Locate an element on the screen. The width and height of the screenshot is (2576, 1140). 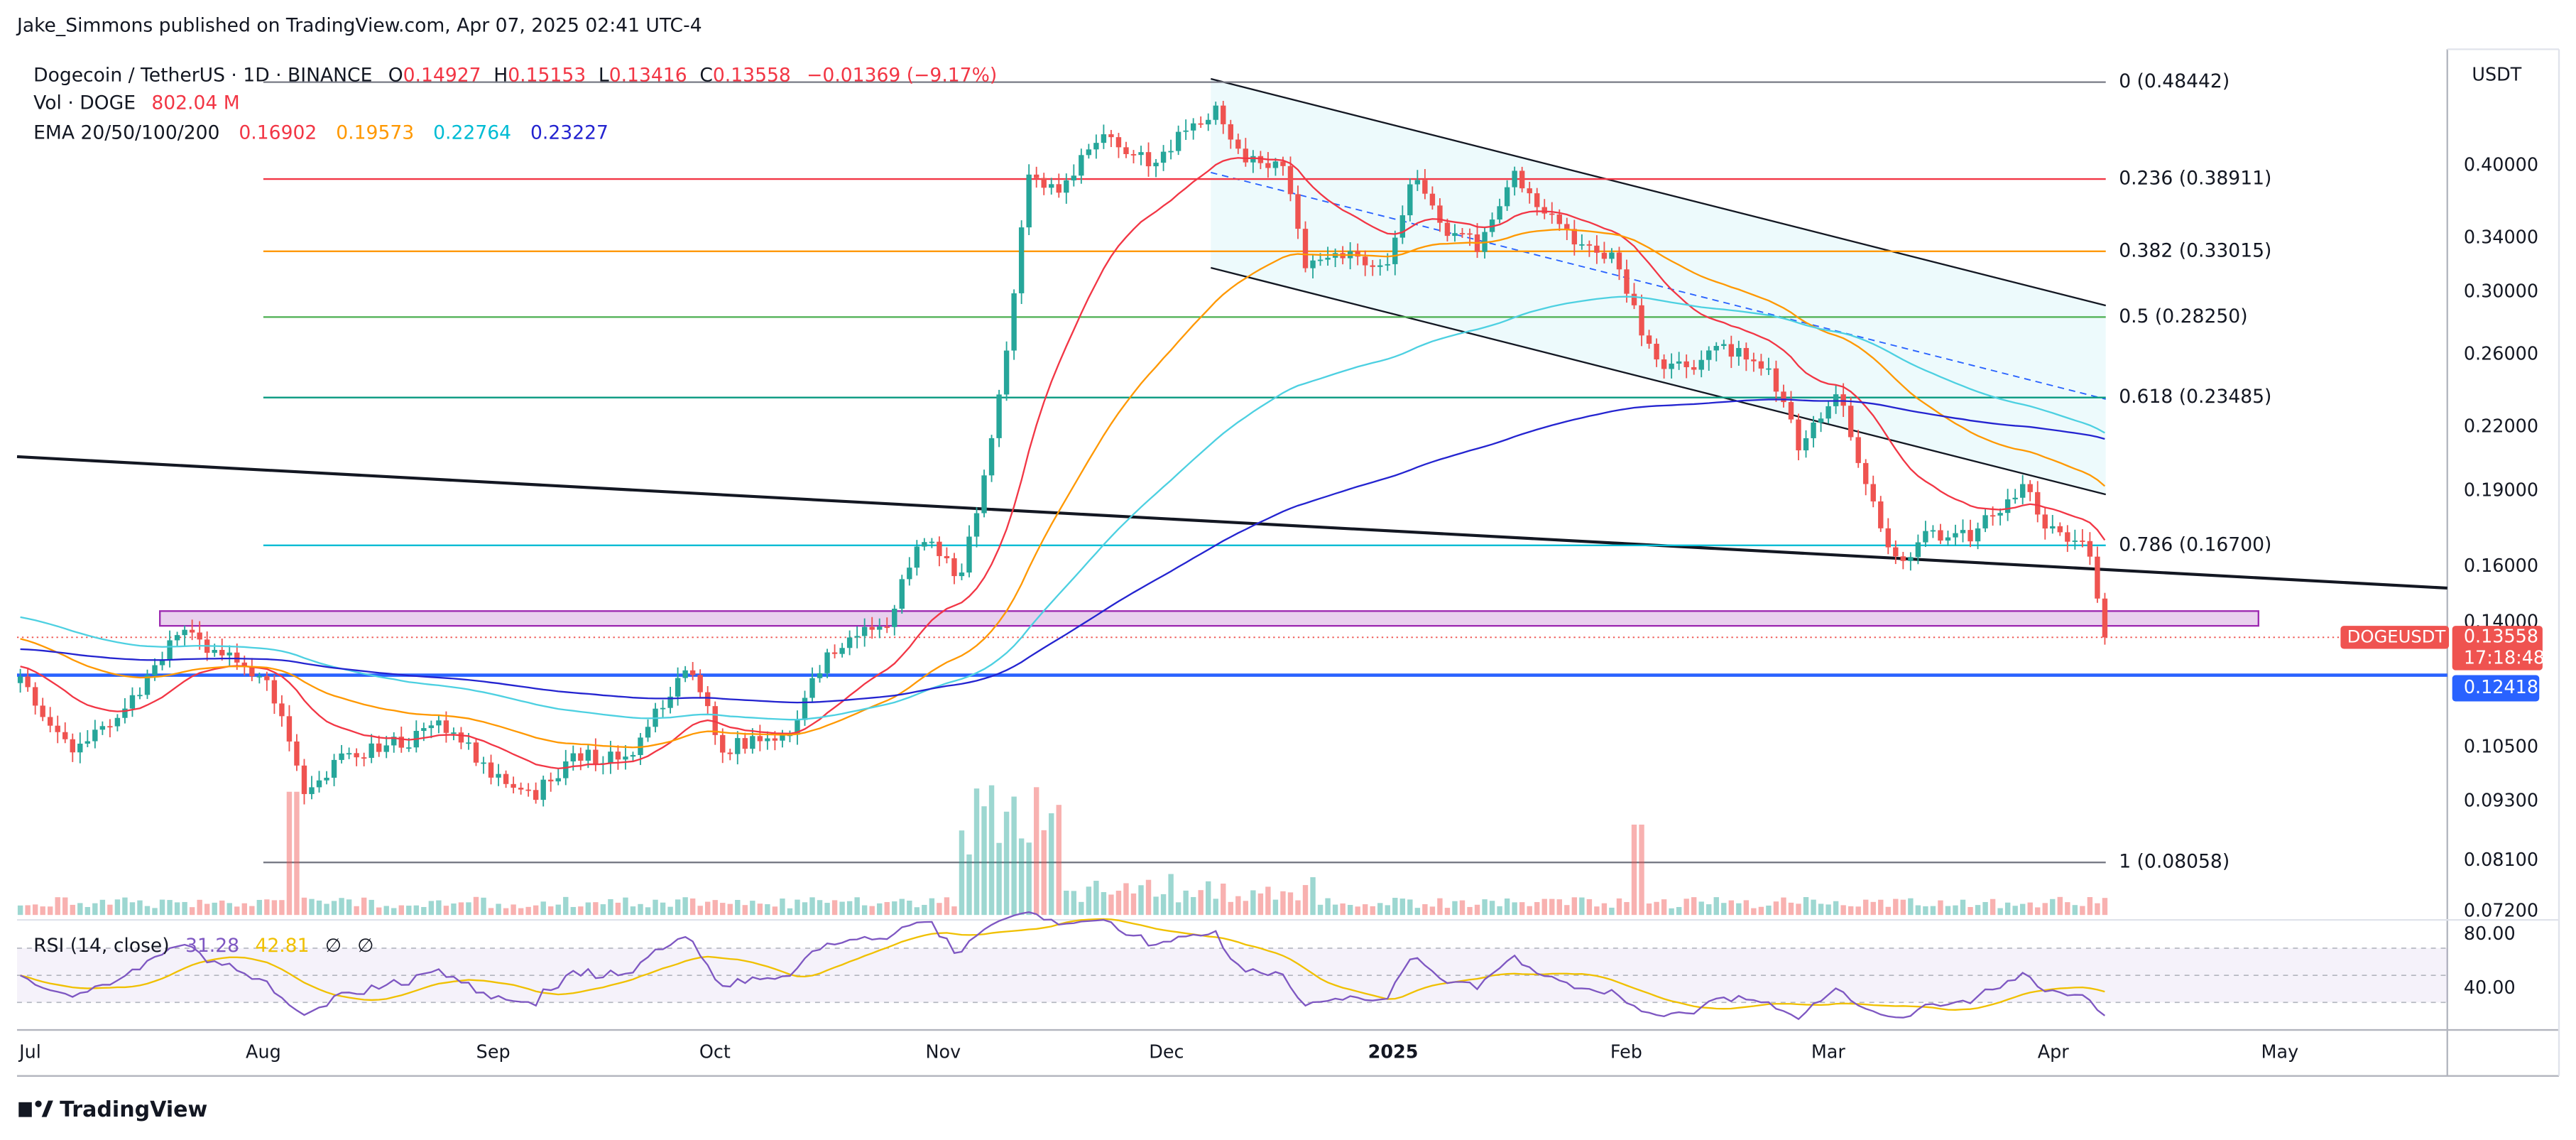
time-label: 2025 is located at coordinates (1393, 1051).